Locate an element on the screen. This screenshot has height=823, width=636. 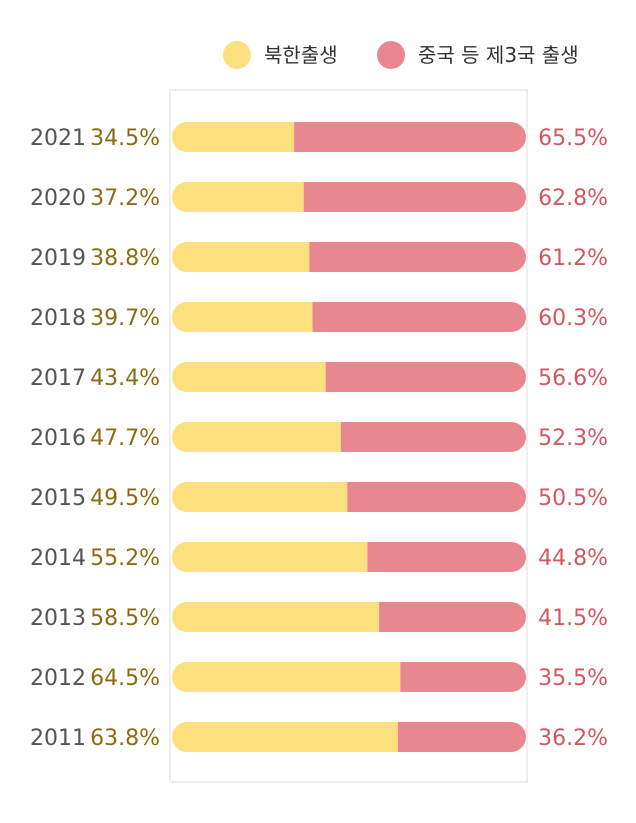
year-label-2012: 2012 is located at coordinates (58, 678).